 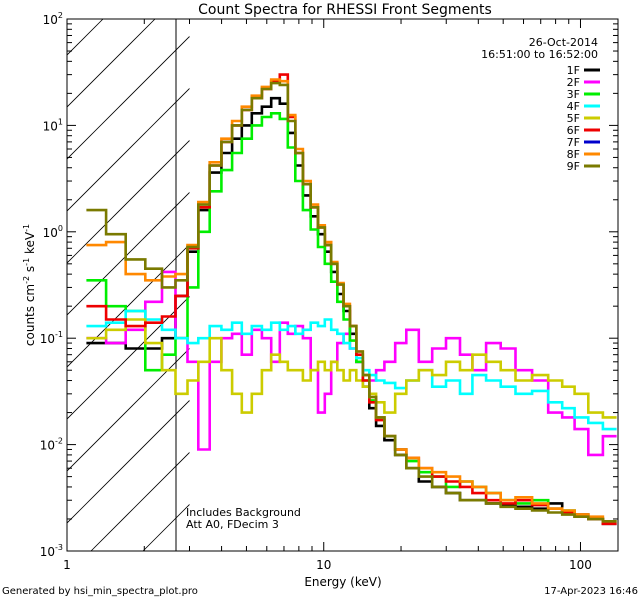 I want to click on time-range-label: 16:51:00 to 16:52:00, so click(x=539, y=54).